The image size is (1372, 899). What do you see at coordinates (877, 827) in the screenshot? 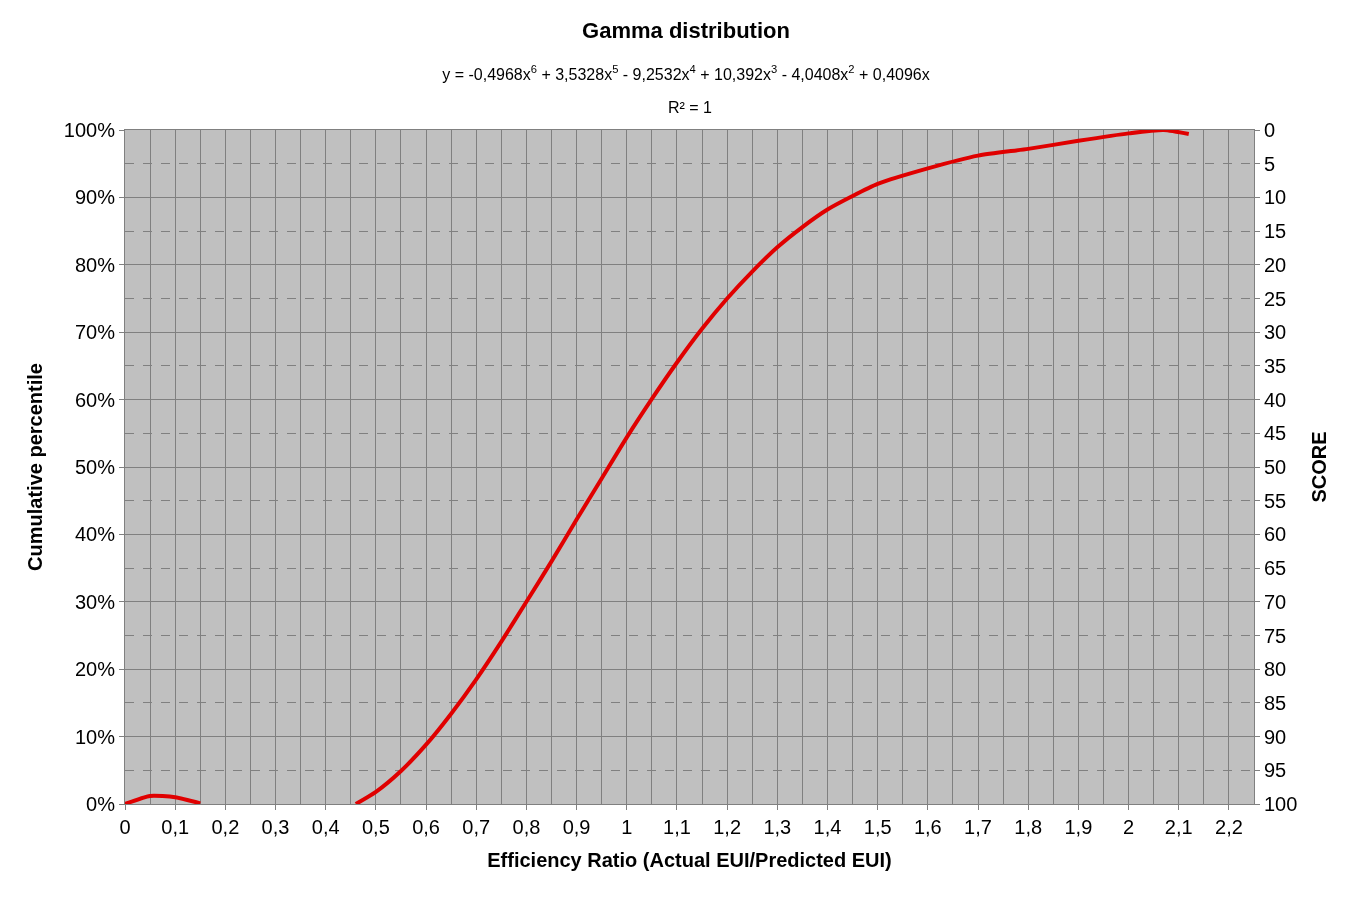
I see `x-tick-label: 1,5` at bounding box center [877, 827].